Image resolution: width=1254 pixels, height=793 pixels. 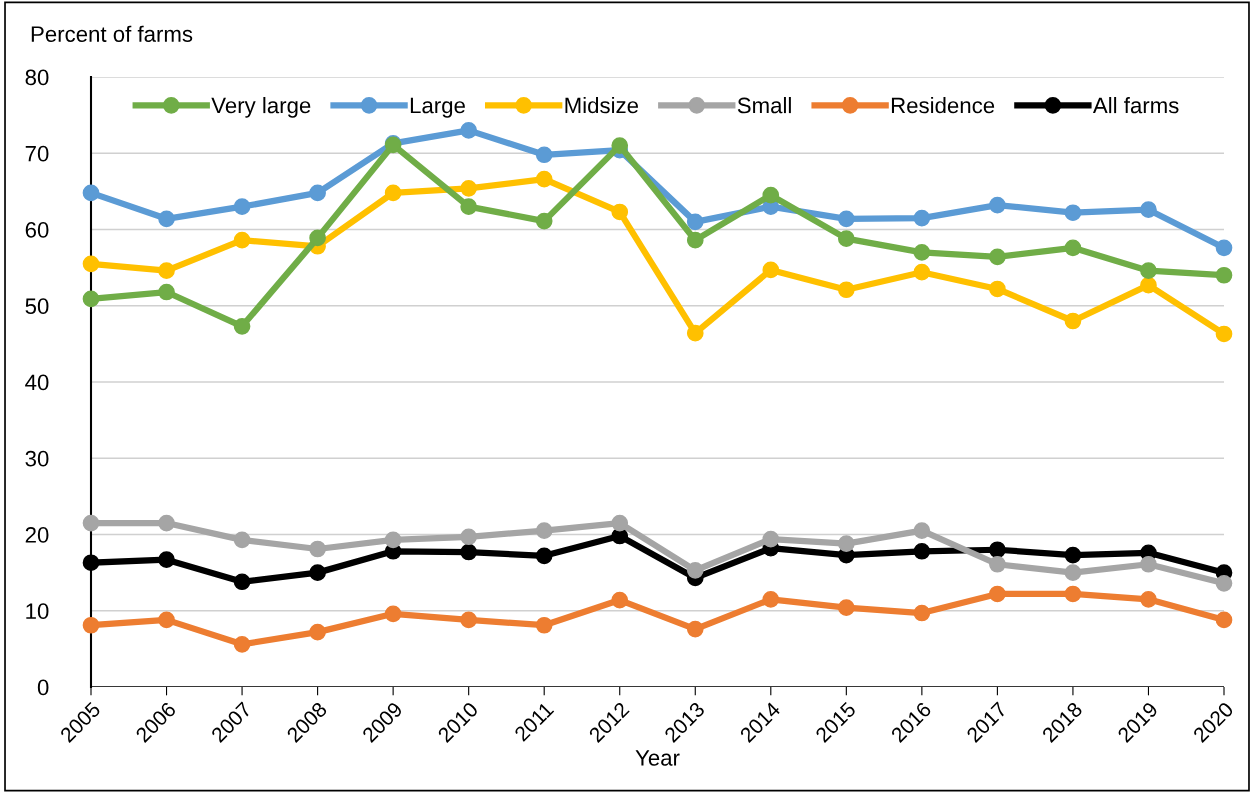 What do you see at coordinates (43, 687) in the screenshot?
I see `y-tick-label: 0` at bounding box center [43, 687].